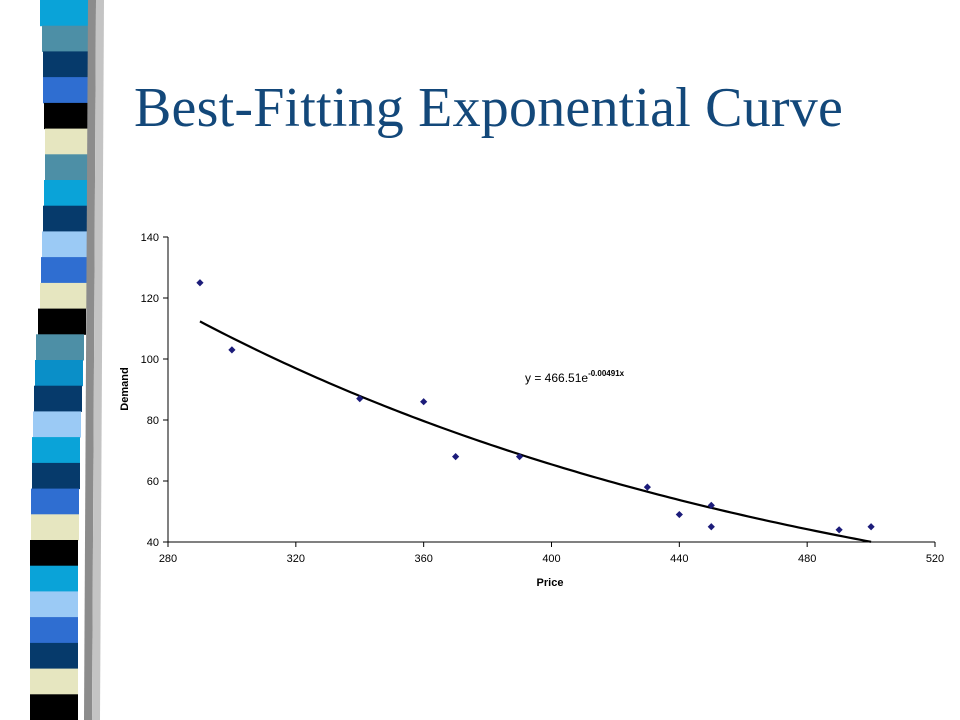 Image resolution: width=960 pixels, height=720 pixels. What do you see at coordinates (150, 299) in the screenshot?
I see `y-tick-label: 120` at bounding box center [150, 299].